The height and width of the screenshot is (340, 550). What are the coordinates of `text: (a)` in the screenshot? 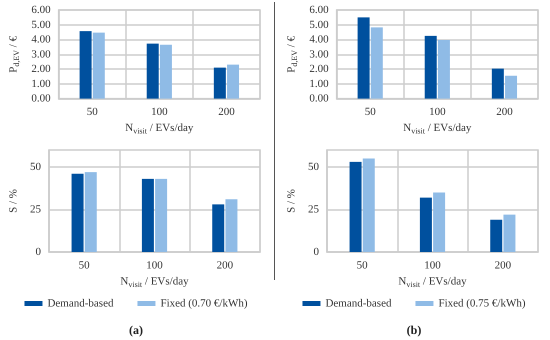 It's located at (136, 330).